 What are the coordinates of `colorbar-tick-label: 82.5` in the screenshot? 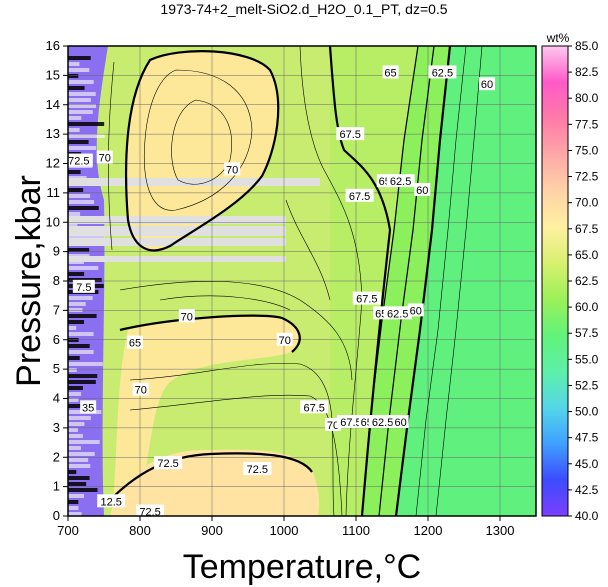 It's located at (587, 72).